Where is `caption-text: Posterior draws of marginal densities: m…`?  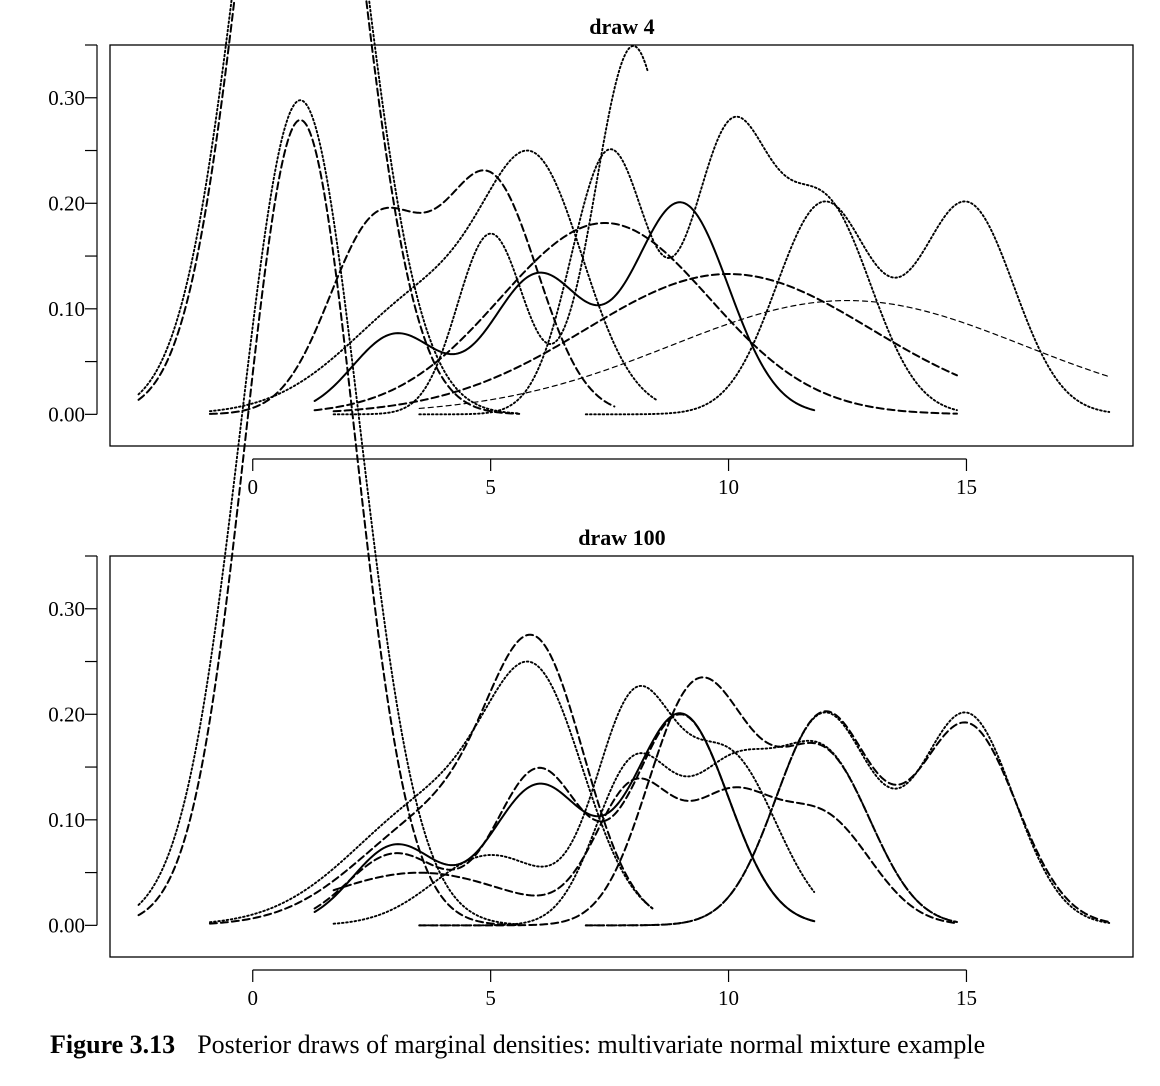
caption-text: Posterior draws of marginal densities: m… is located at coordinates (591, 1044).